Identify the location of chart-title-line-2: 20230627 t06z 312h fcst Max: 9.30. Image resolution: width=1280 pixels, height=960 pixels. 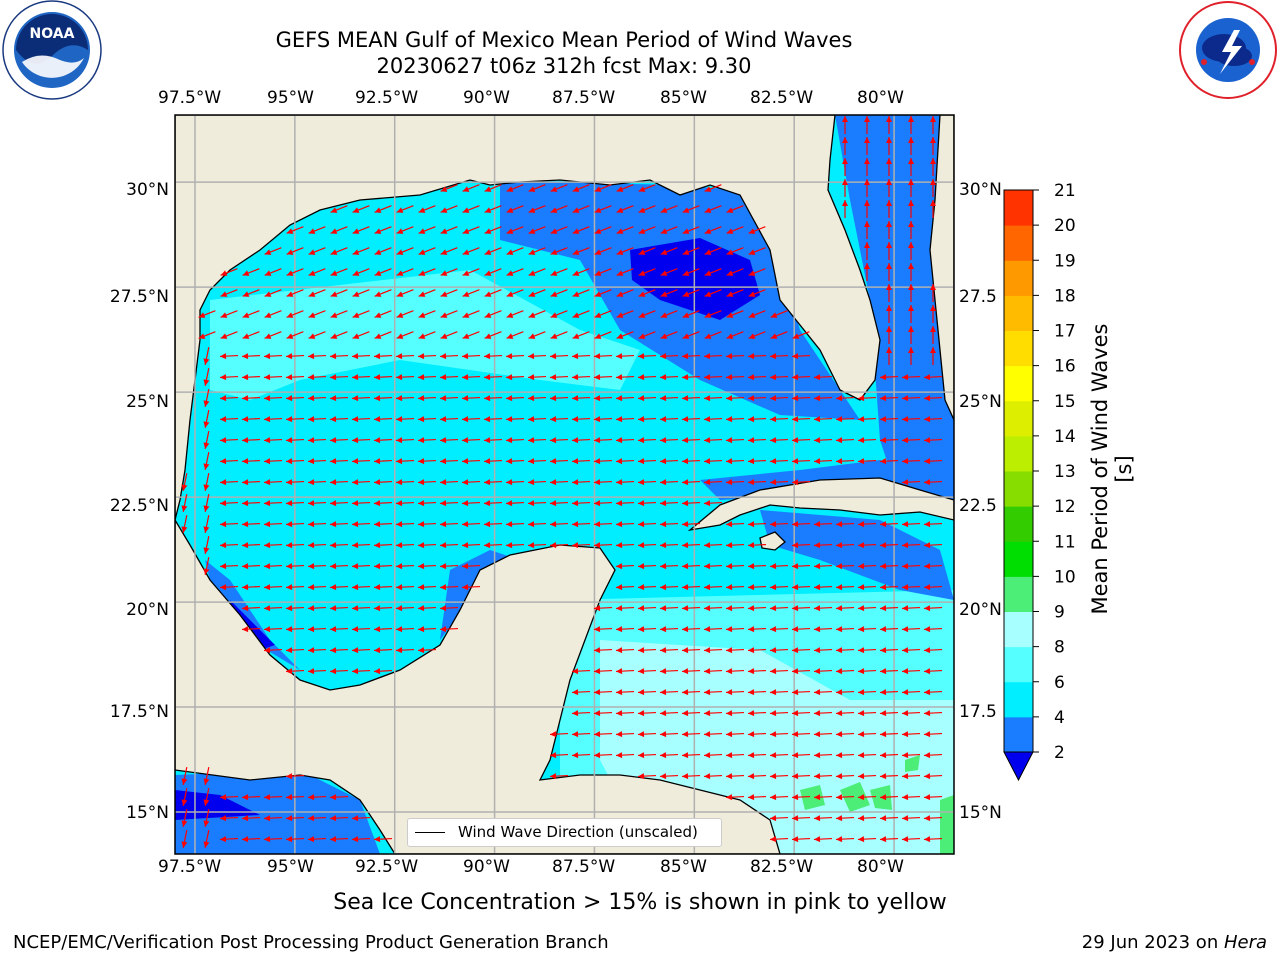
(564, 66).